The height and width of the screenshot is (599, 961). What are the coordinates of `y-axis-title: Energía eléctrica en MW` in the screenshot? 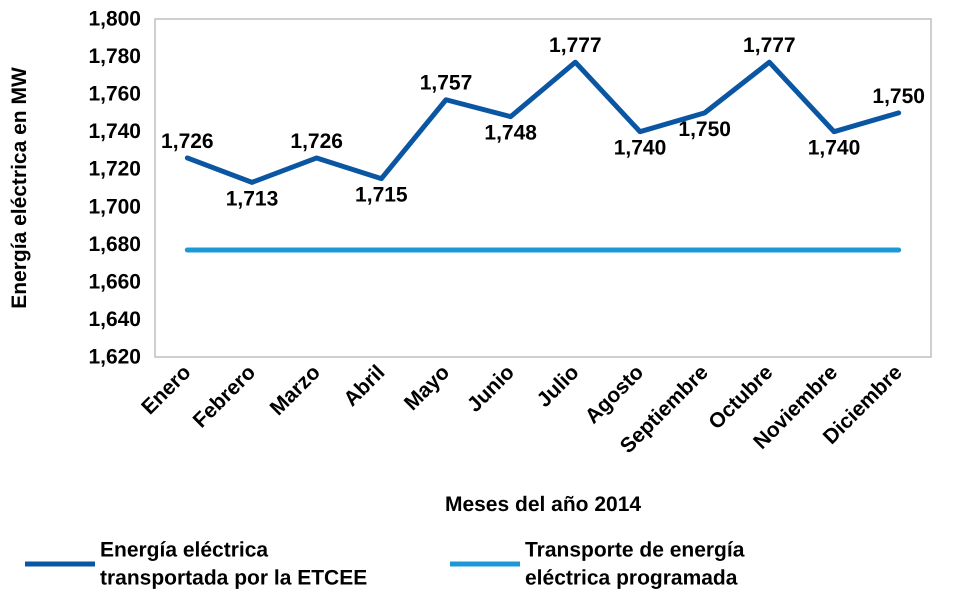 It's located at (19, 188).